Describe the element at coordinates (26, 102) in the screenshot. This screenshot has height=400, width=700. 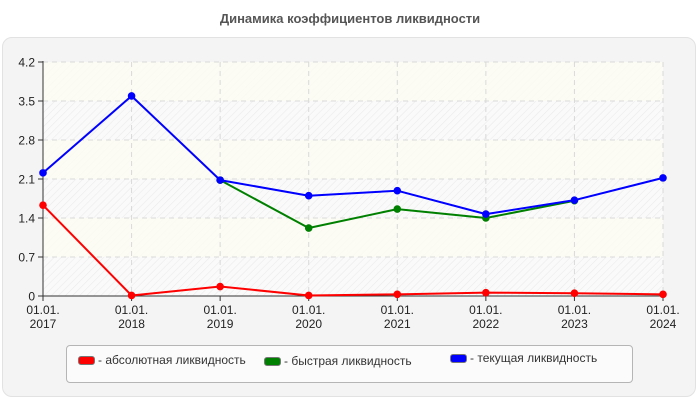
I see `svg-text: 3.5` at that location.